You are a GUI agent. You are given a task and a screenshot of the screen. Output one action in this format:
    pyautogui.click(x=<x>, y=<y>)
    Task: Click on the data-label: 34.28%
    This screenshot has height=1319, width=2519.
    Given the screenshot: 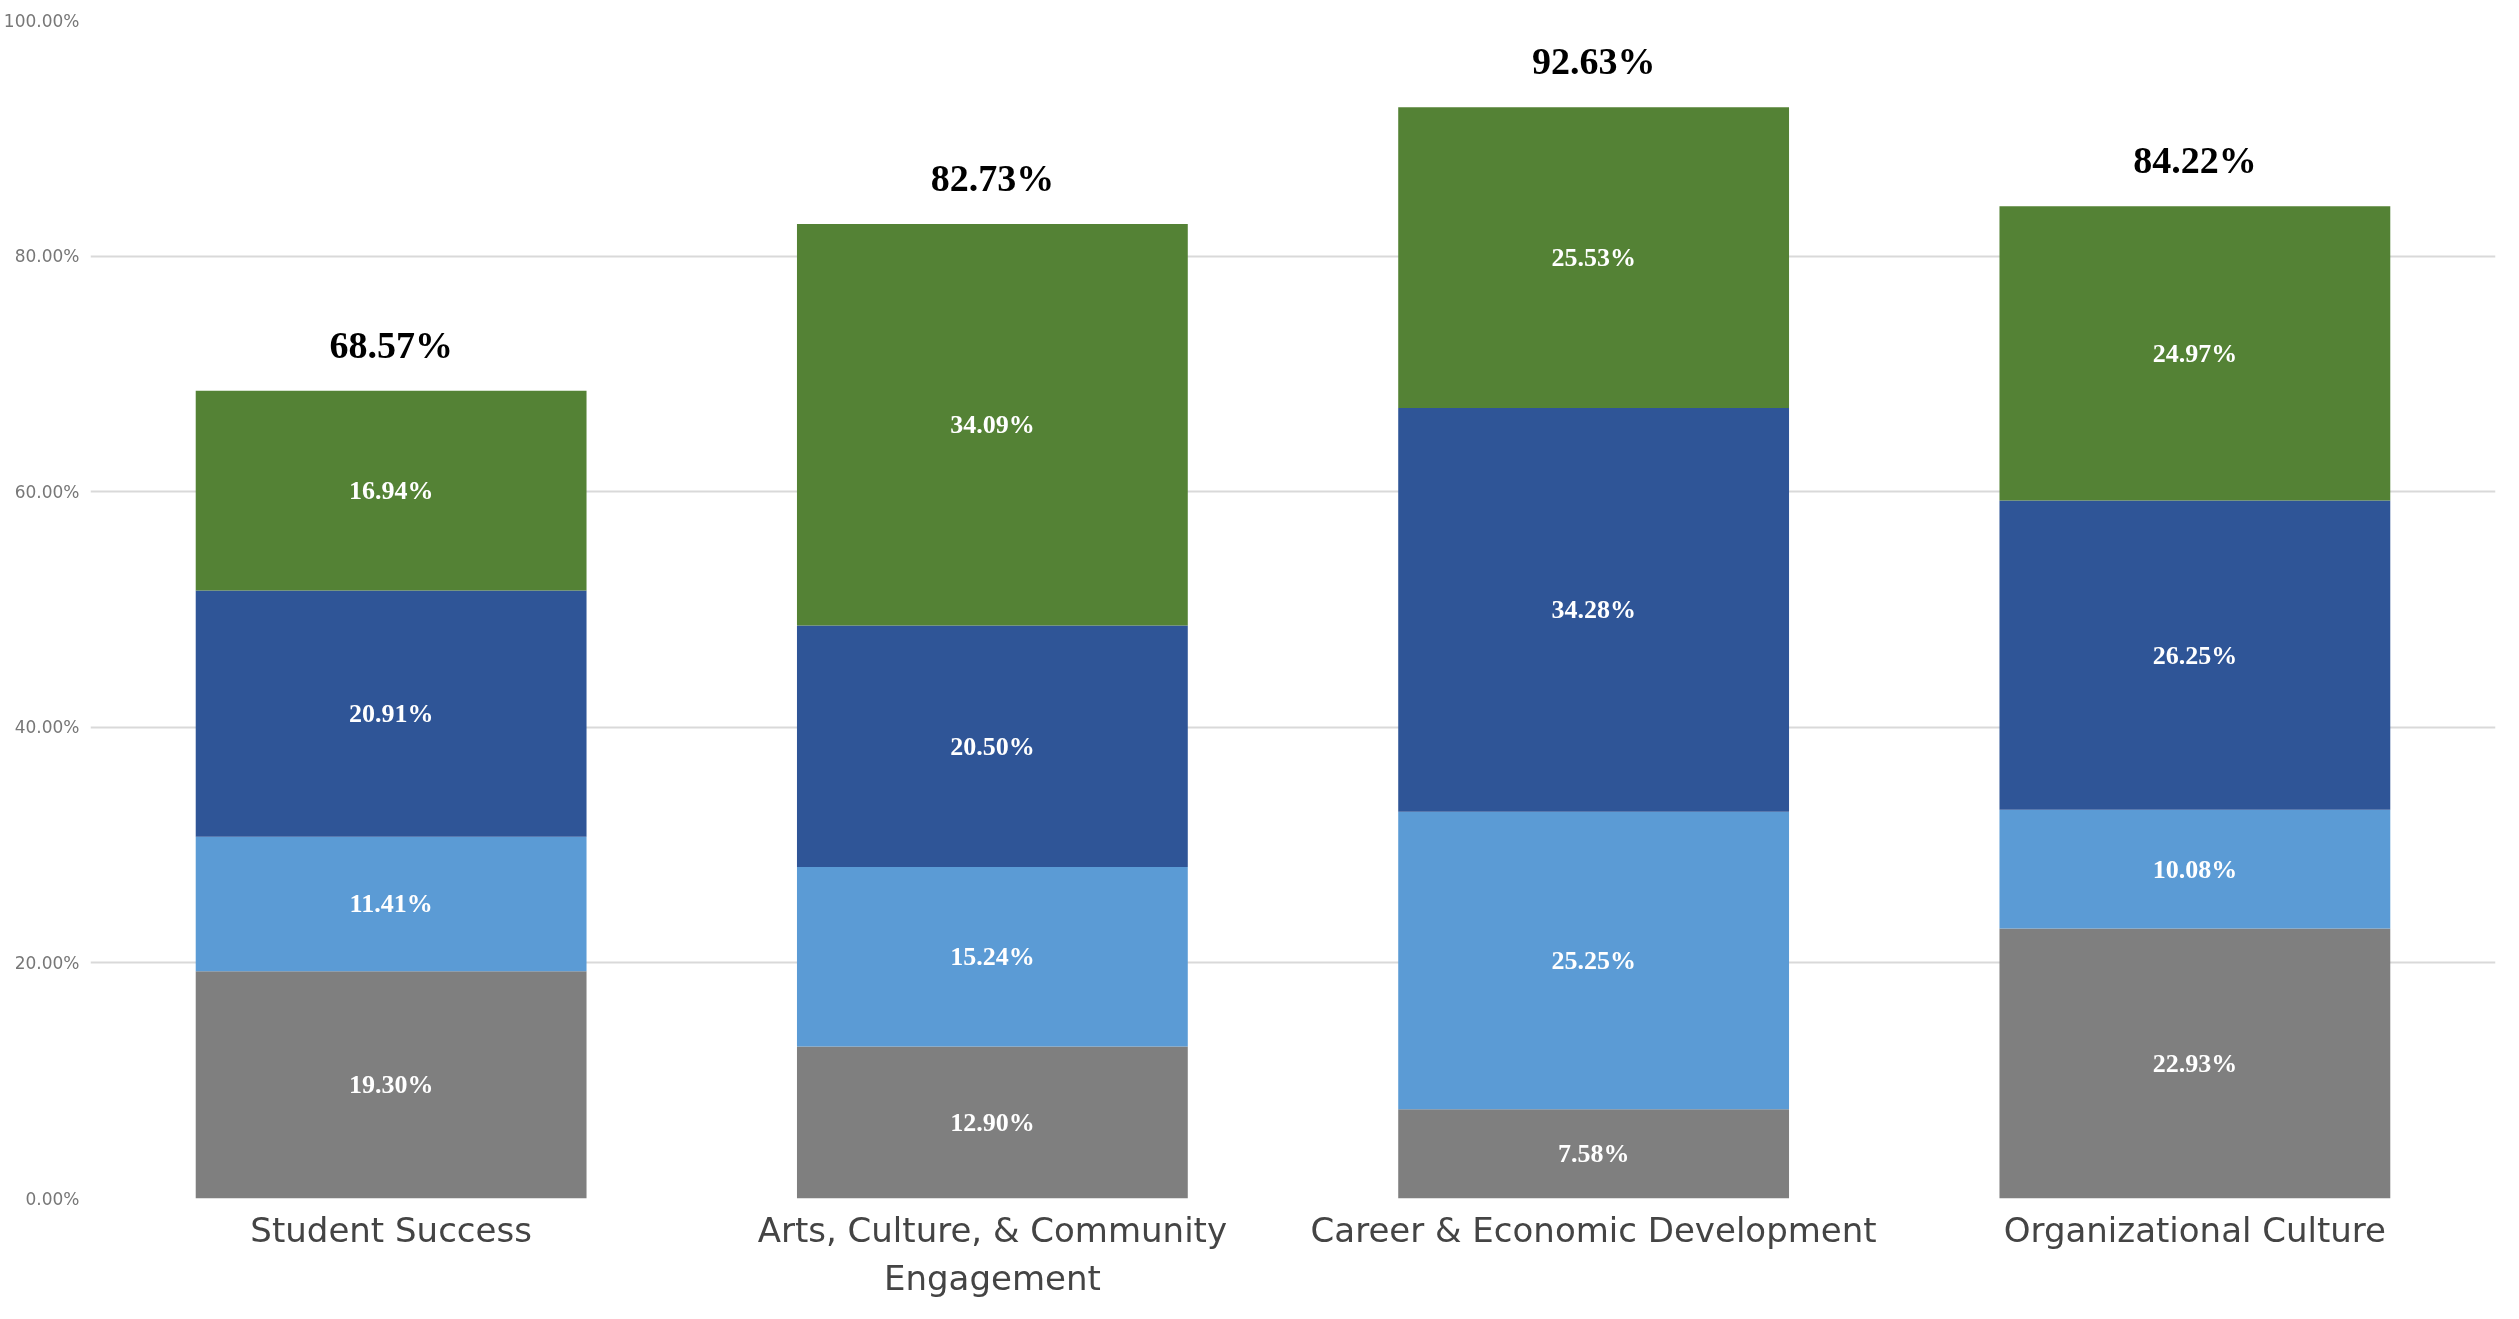 What is the action you would take?
    pyautogui.click(x=1593, y=610)
    